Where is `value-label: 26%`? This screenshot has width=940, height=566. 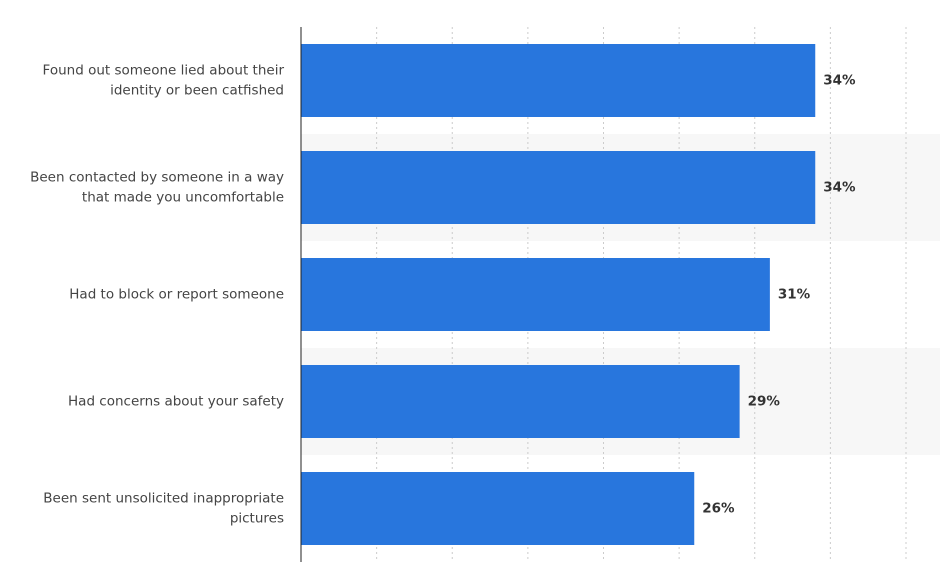 value-label: 26% is located at coordinates (718, 509).